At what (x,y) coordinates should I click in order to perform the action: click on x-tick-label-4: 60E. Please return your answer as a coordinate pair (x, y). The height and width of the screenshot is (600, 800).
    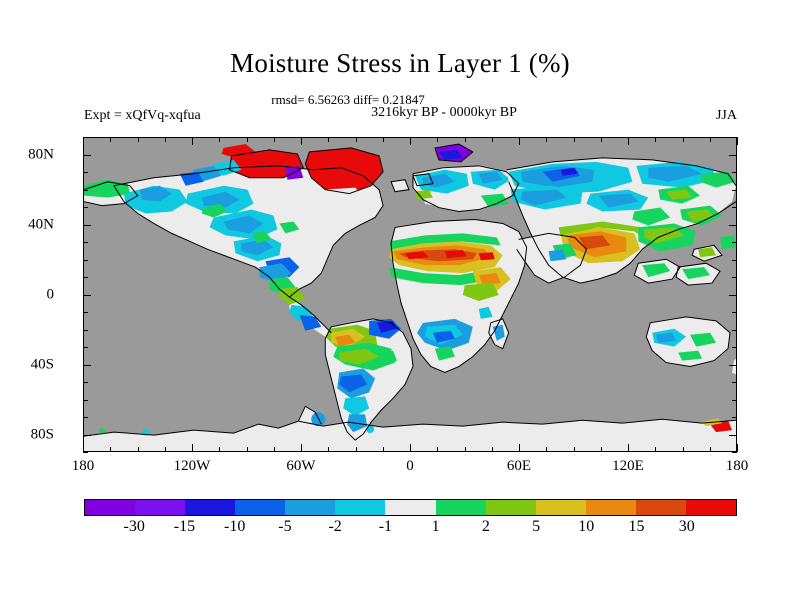
    Looking at the image, I should click on (519, 466).